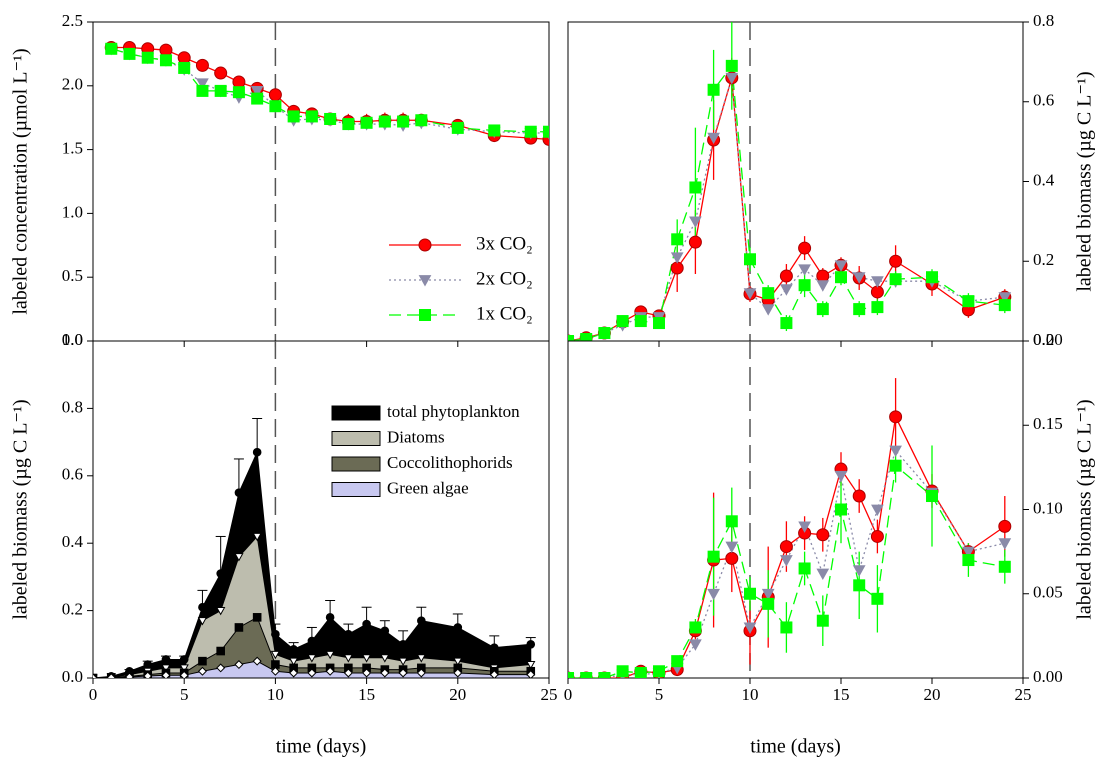 This screenshot has width=1105, height=761. Describe the element at coordinates (549, 694) in the screenshot. I see `x-tick-label: 25` at that location.